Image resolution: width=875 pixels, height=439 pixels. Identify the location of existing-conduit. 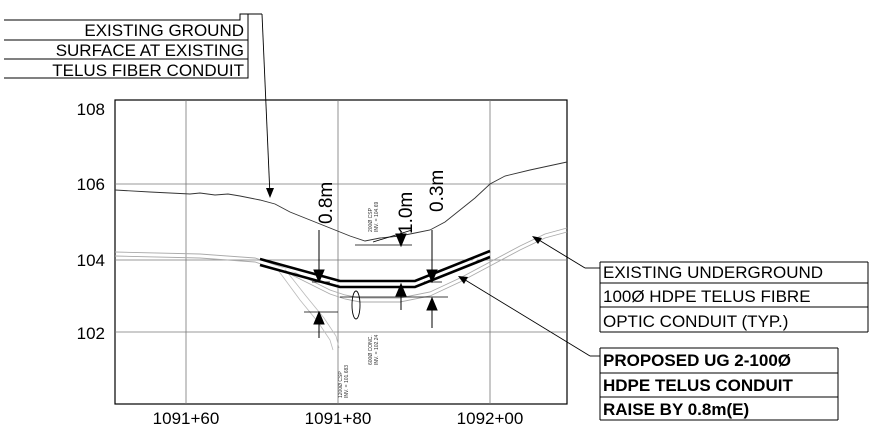
(341, 265).